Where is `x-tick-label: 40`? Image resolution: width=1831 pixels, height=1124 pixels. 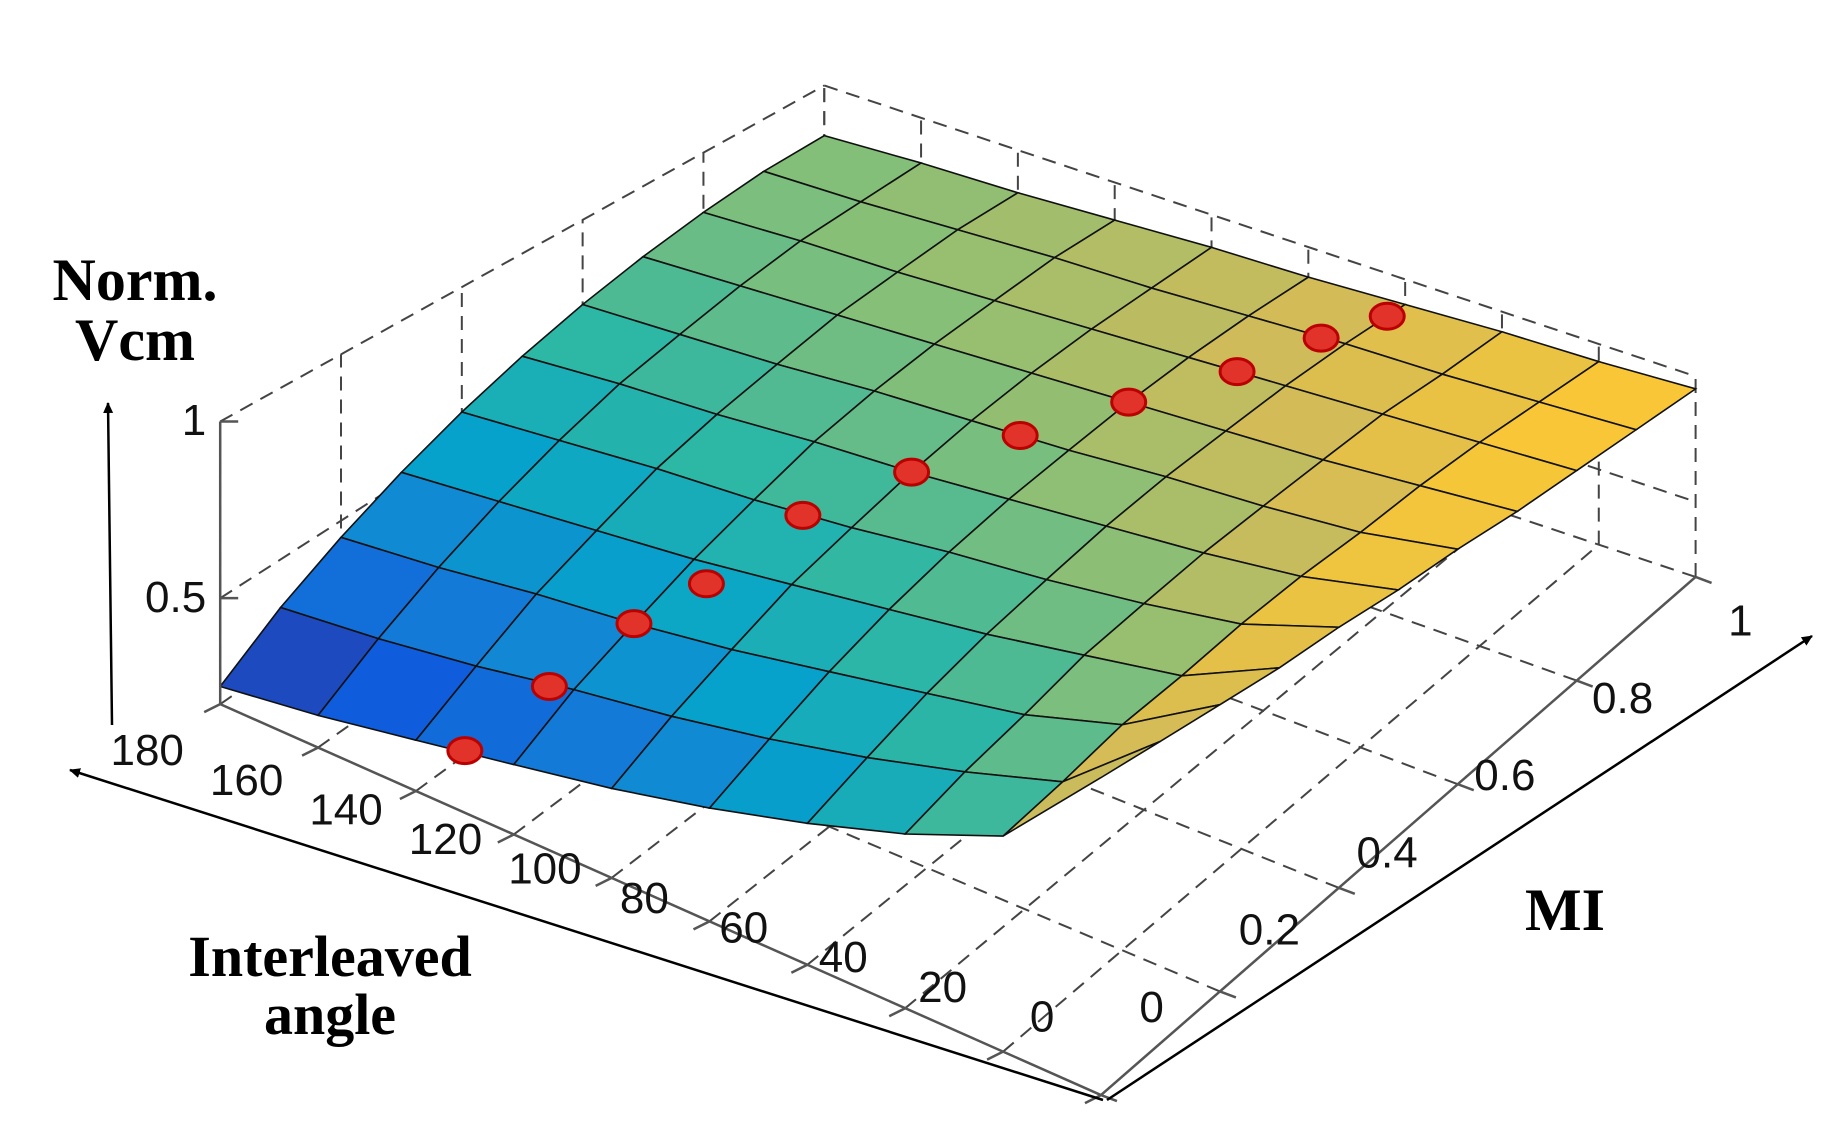 x-tick-label: 40 is located at coordinates (843, 957).